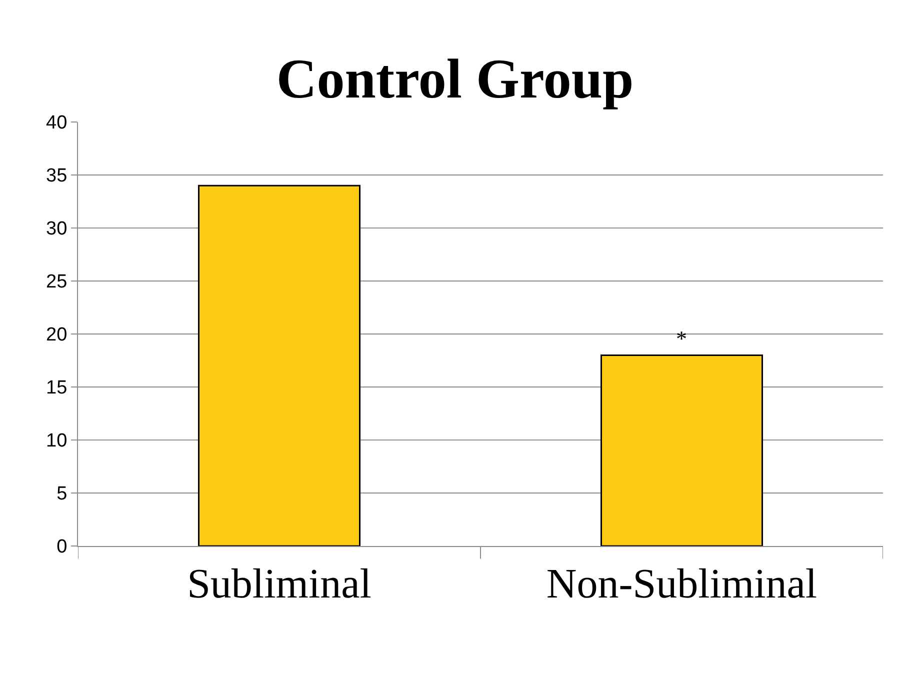  What do you see at coordinates (681, 338) in the screenshot?
I see `annotation: *` at bounding box center [681, 338].